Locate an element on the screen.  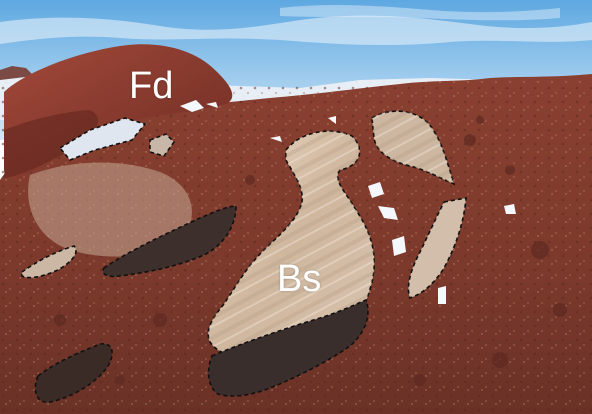
narrow-vein is located at coordinates (437, 248).